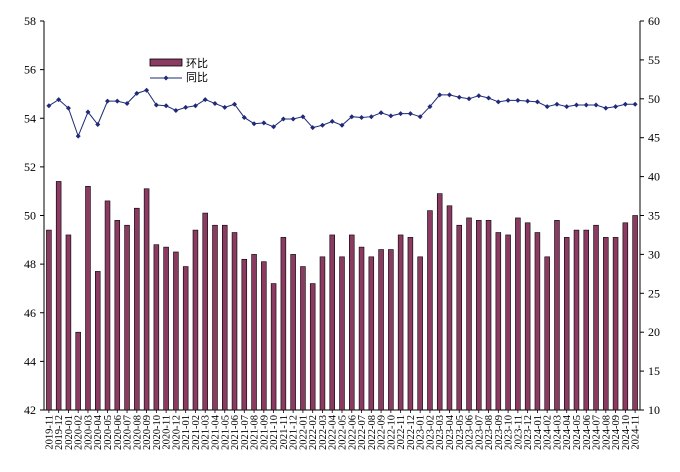 Image resolution: width=680 pixels, height=472 pixels. Describe the element at coordinates (421, 432) in the screenshot. I see `x-tick-label: 2023-01` at that location.